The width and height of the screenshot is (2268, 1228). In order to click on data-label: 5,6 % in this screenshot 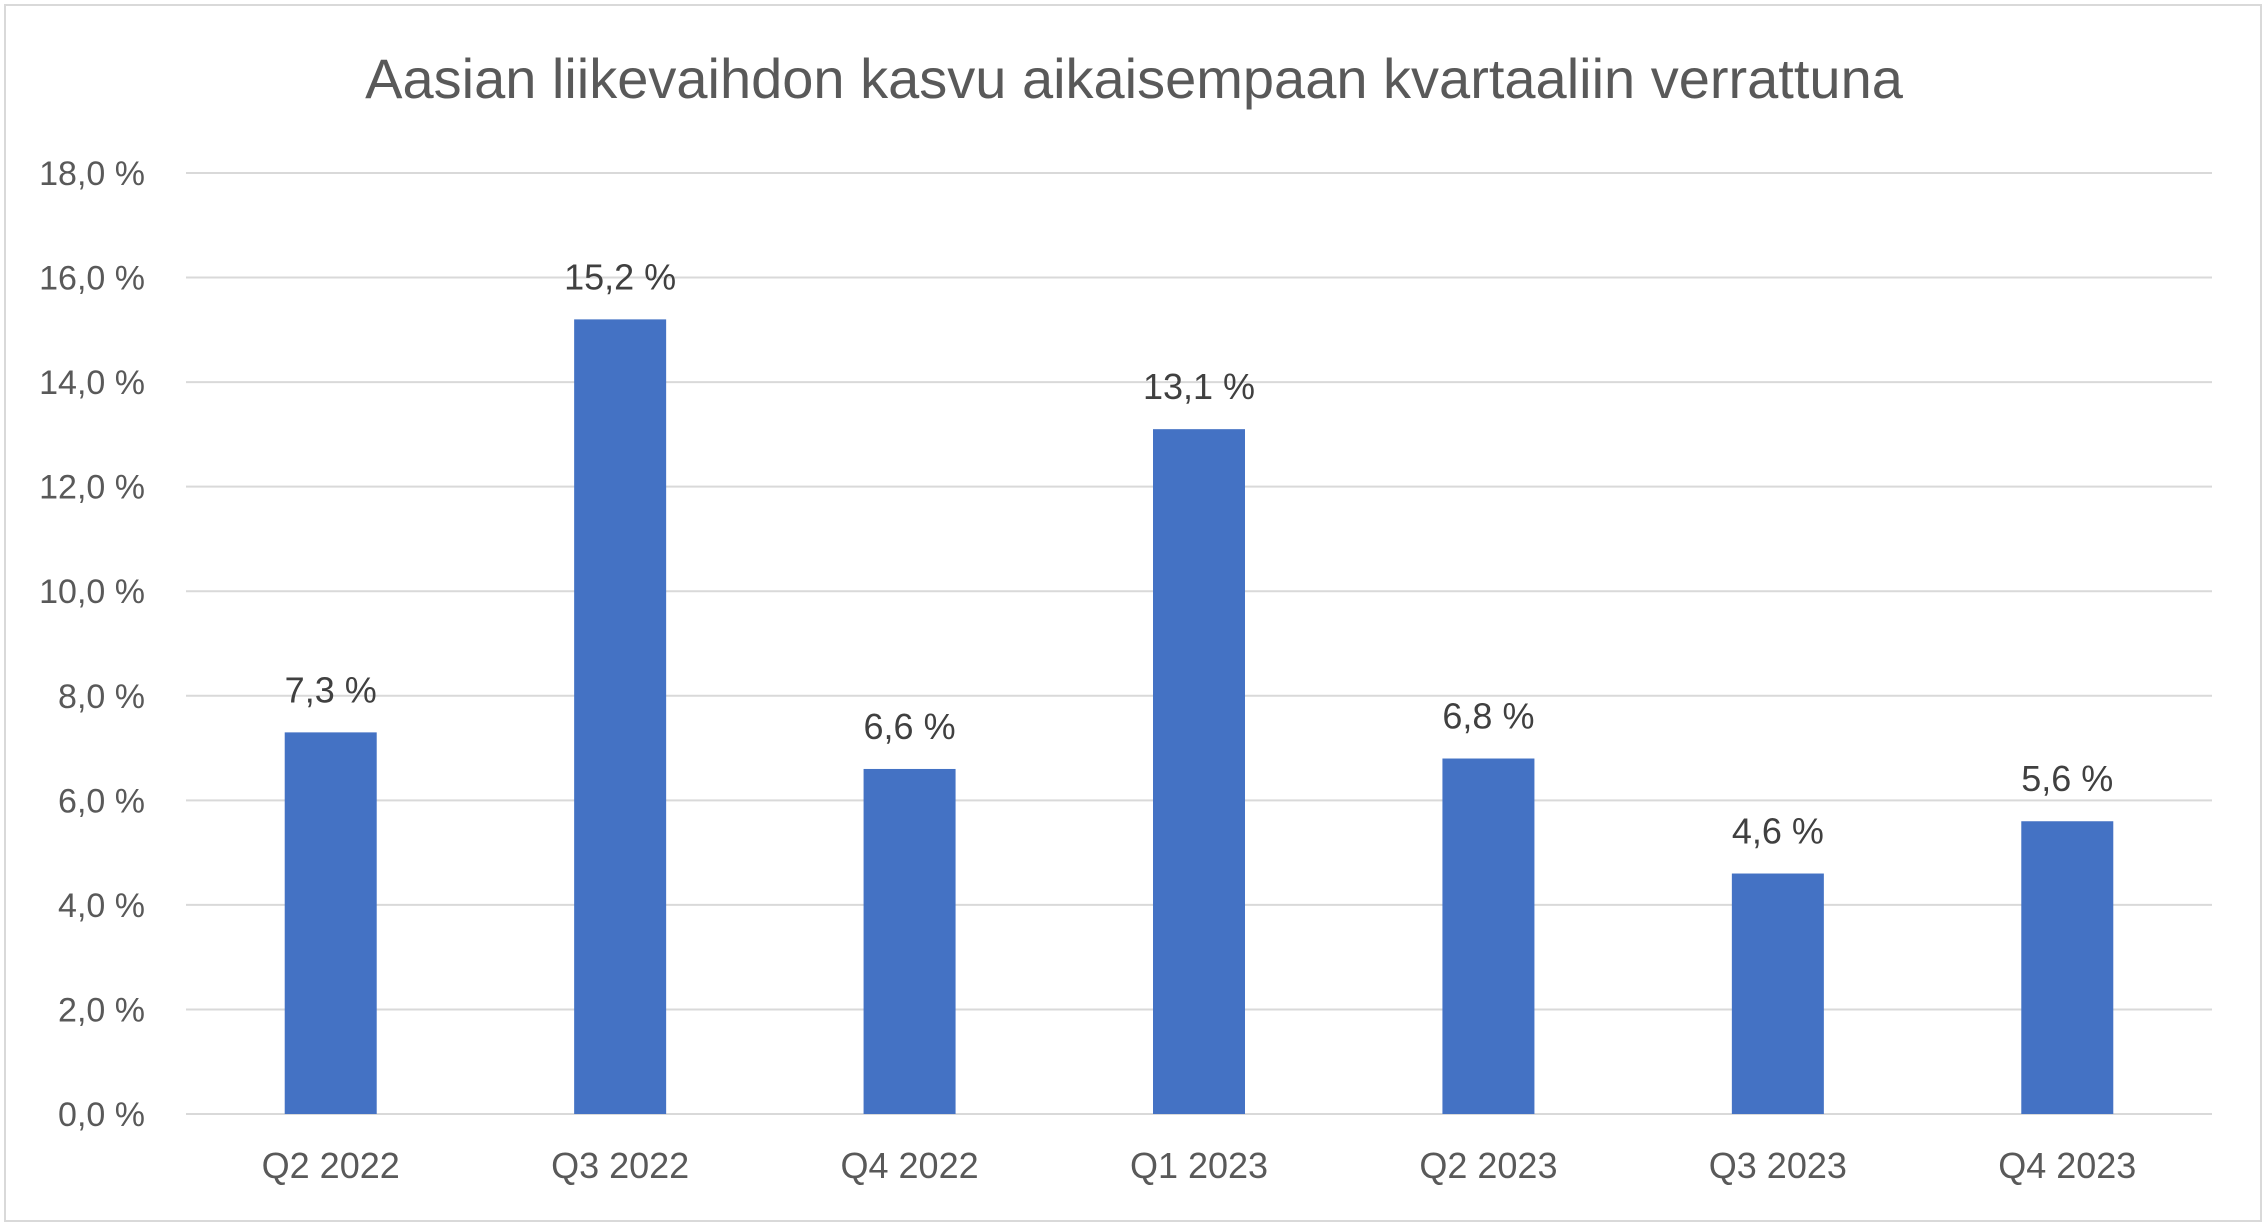, I will do `click(2067, 778)`.